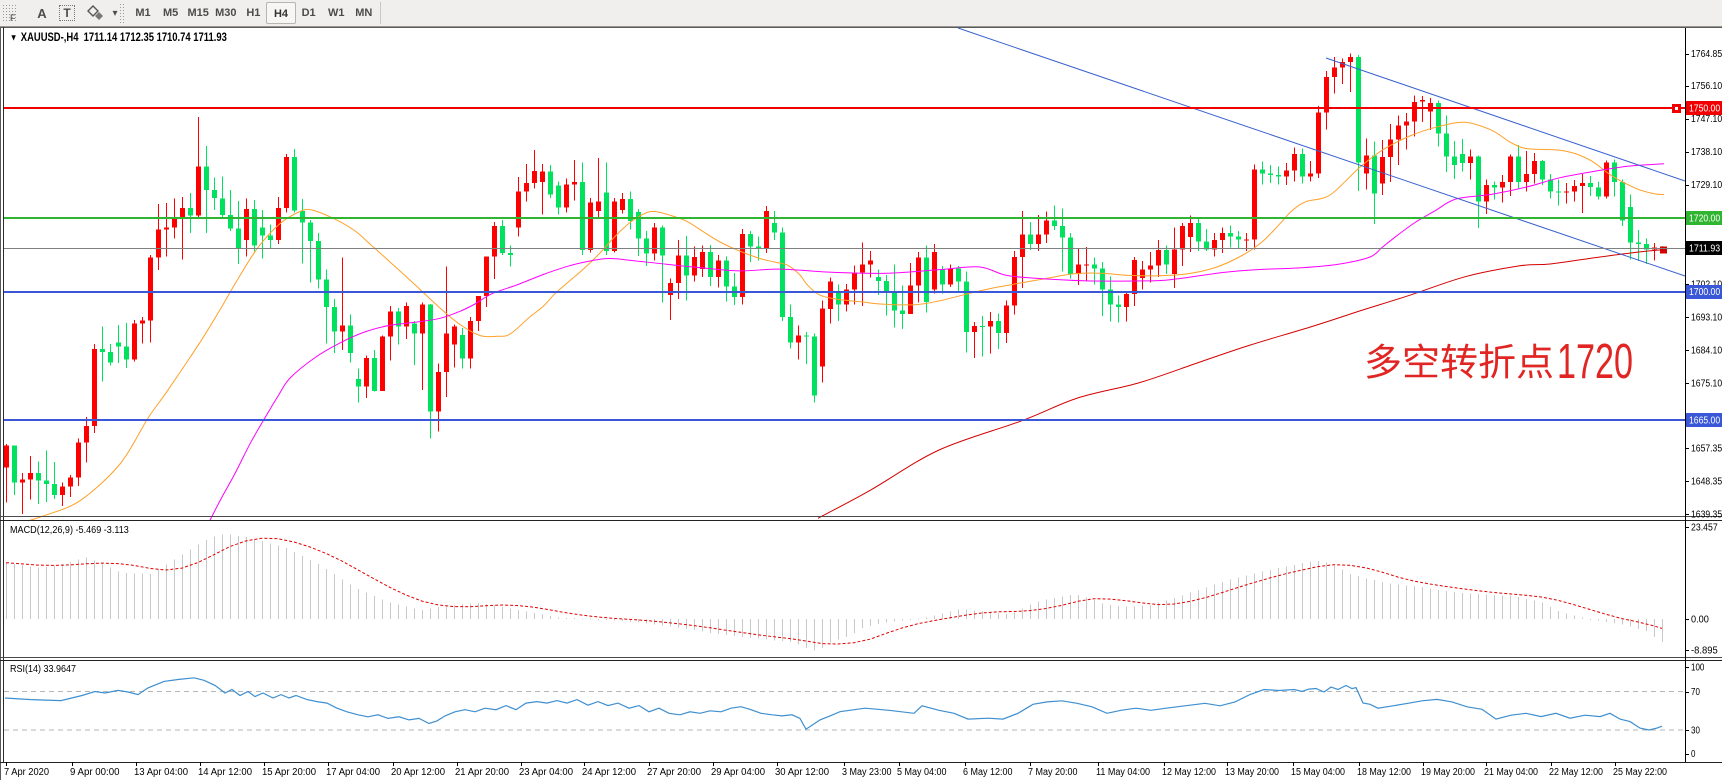 This screenshot has width=1722, height=780. What do you see at coordinates (1706, 350) in the screenshot?
I see `price-tick-label: 1684.10` at bounding box center [1706, 350].